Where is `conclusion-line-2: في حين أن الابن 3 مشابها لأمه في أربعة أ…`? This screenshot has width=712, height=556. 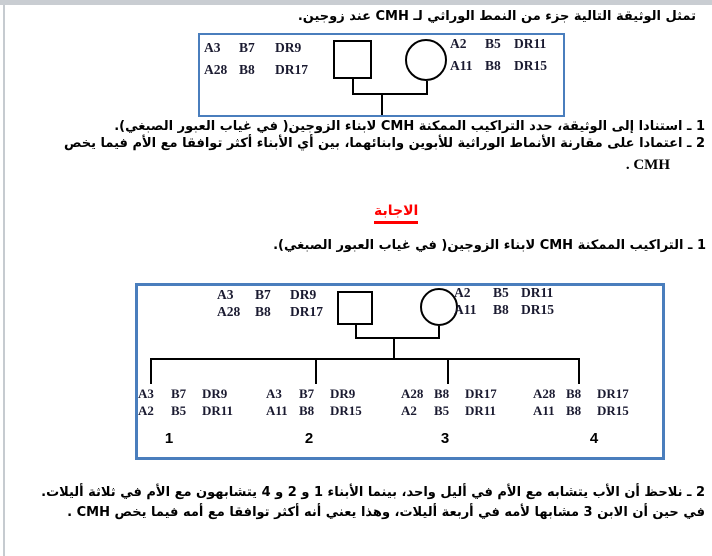
conclusion-line-2: في حين أن الابن 3 مشابها لأمه في أربعة أ… is located at coordinates (386, 512).